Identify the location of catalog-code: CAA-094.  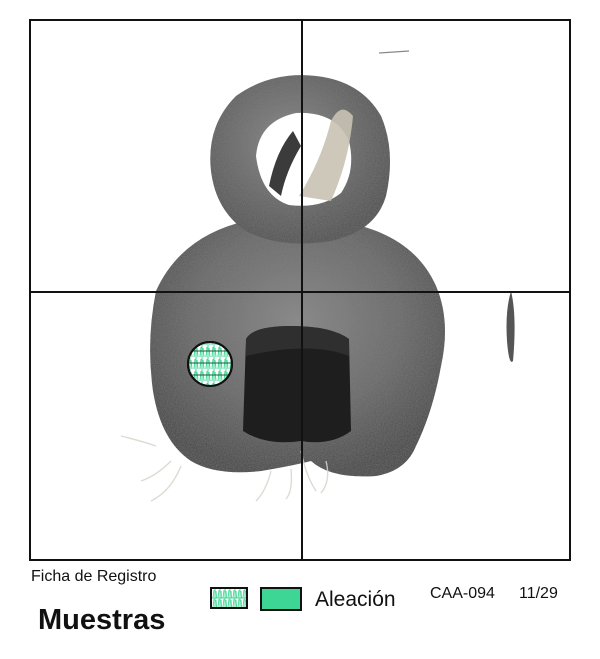
(462, 593).